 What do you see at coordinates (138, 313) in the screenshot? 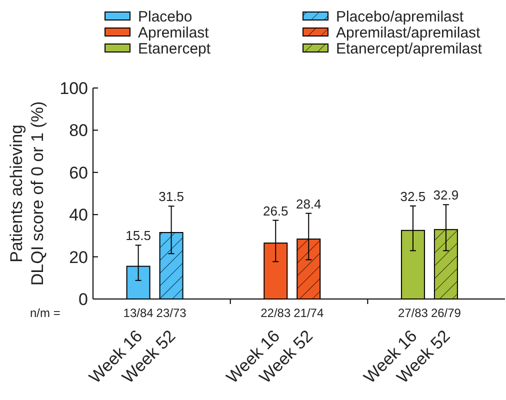
I see `text: 13/84` at bounding box center [138, 313].